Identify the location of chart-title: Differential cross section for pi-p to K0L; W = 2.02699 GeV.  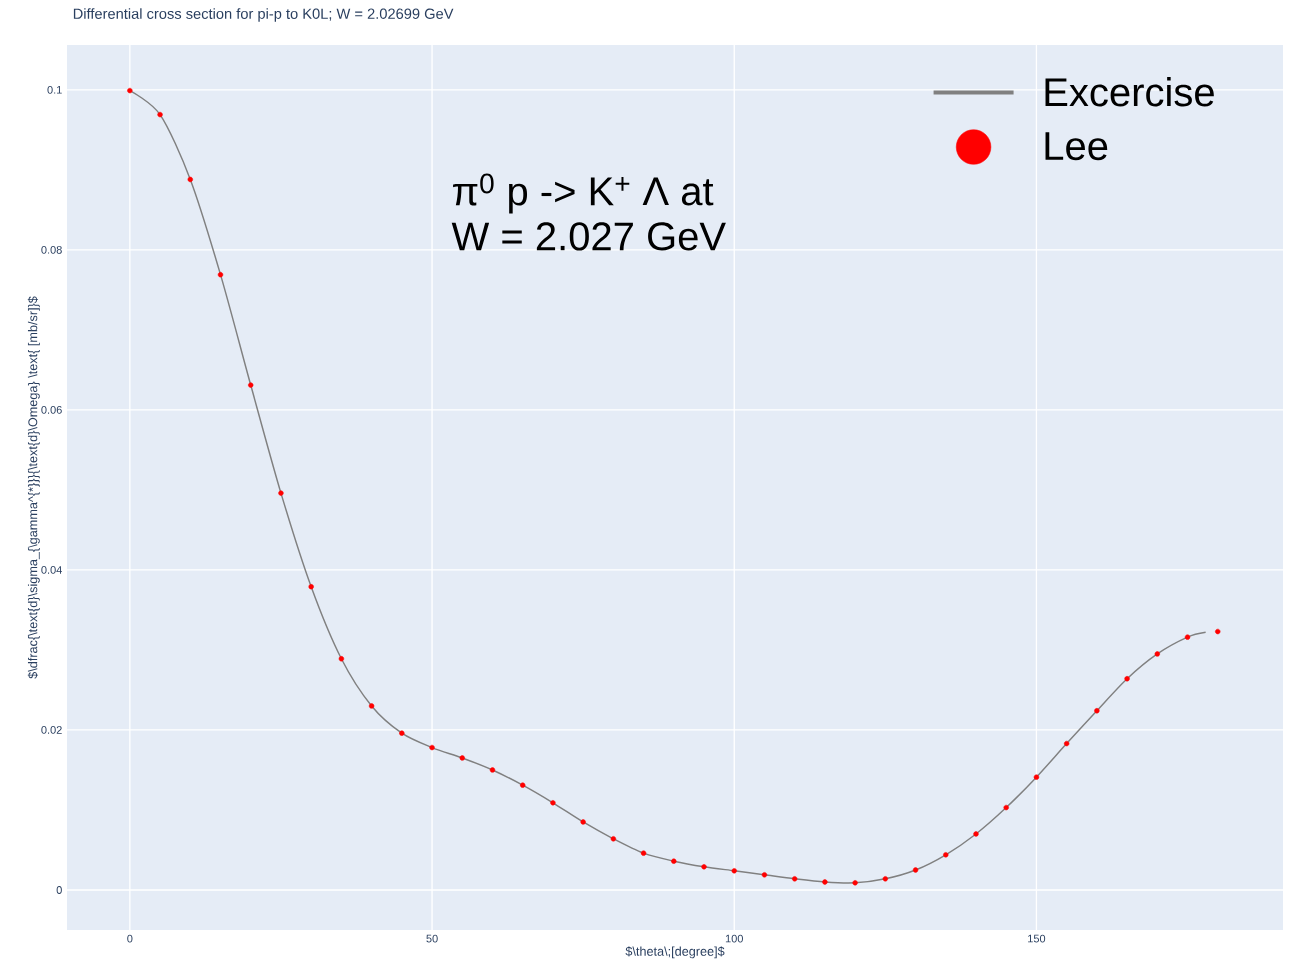
(263, 15).